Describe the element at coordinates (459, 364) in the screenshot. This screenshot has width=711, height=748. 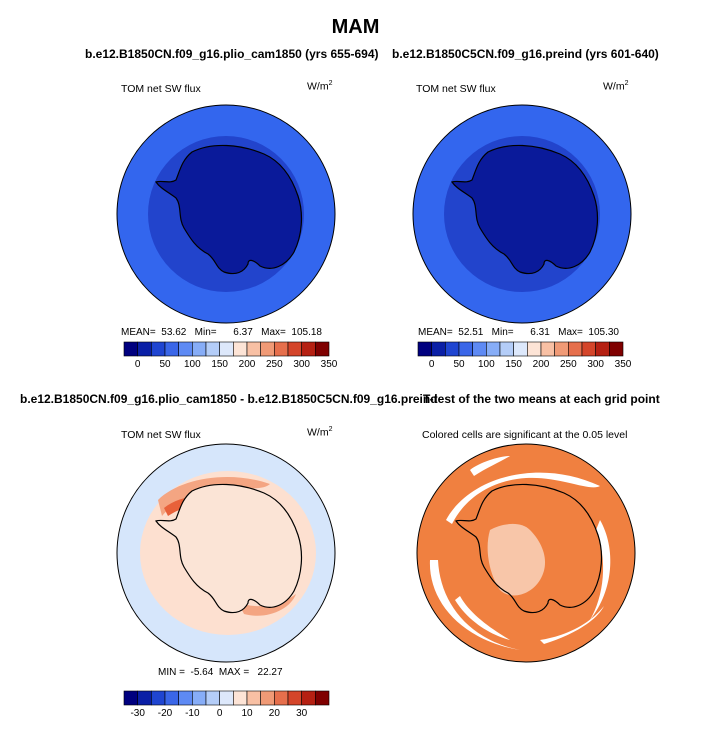
I see `colorbar2-tick-label: 50` at that location.